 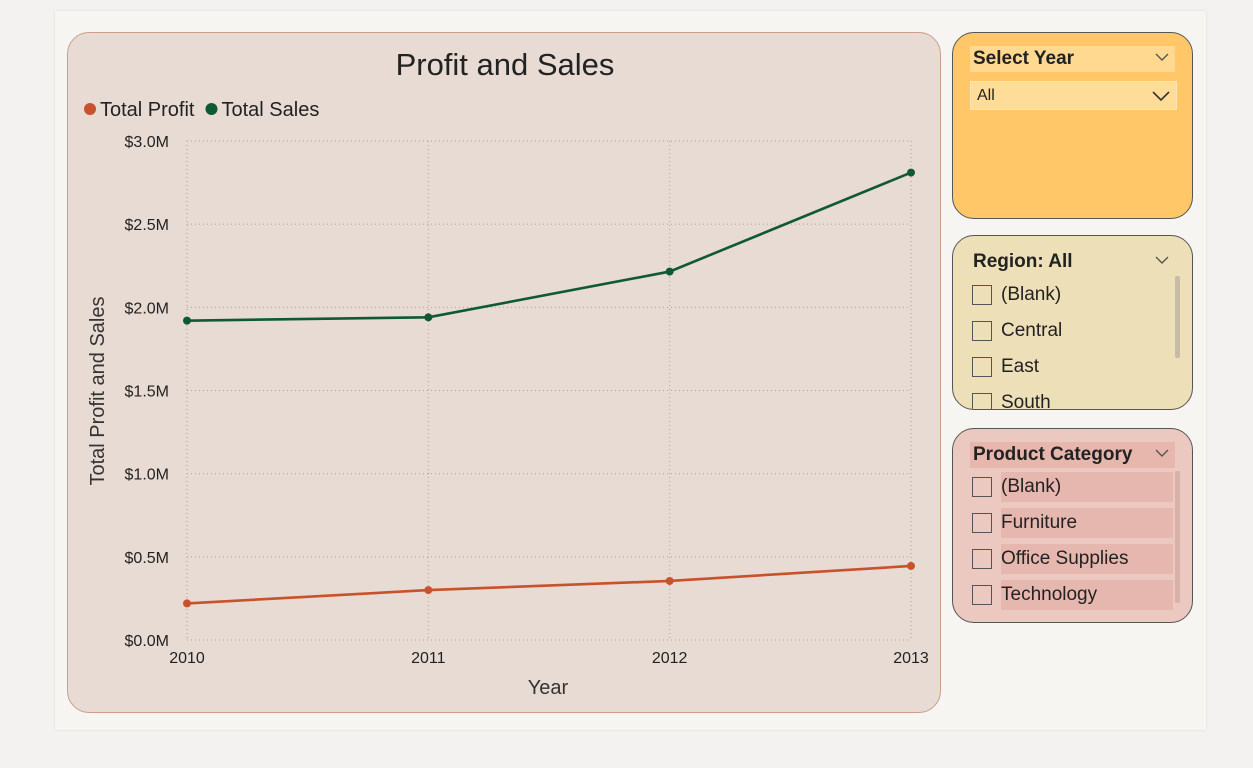 I want to click on year-slicer-title: Select Year, so click(x=1024, y=58).